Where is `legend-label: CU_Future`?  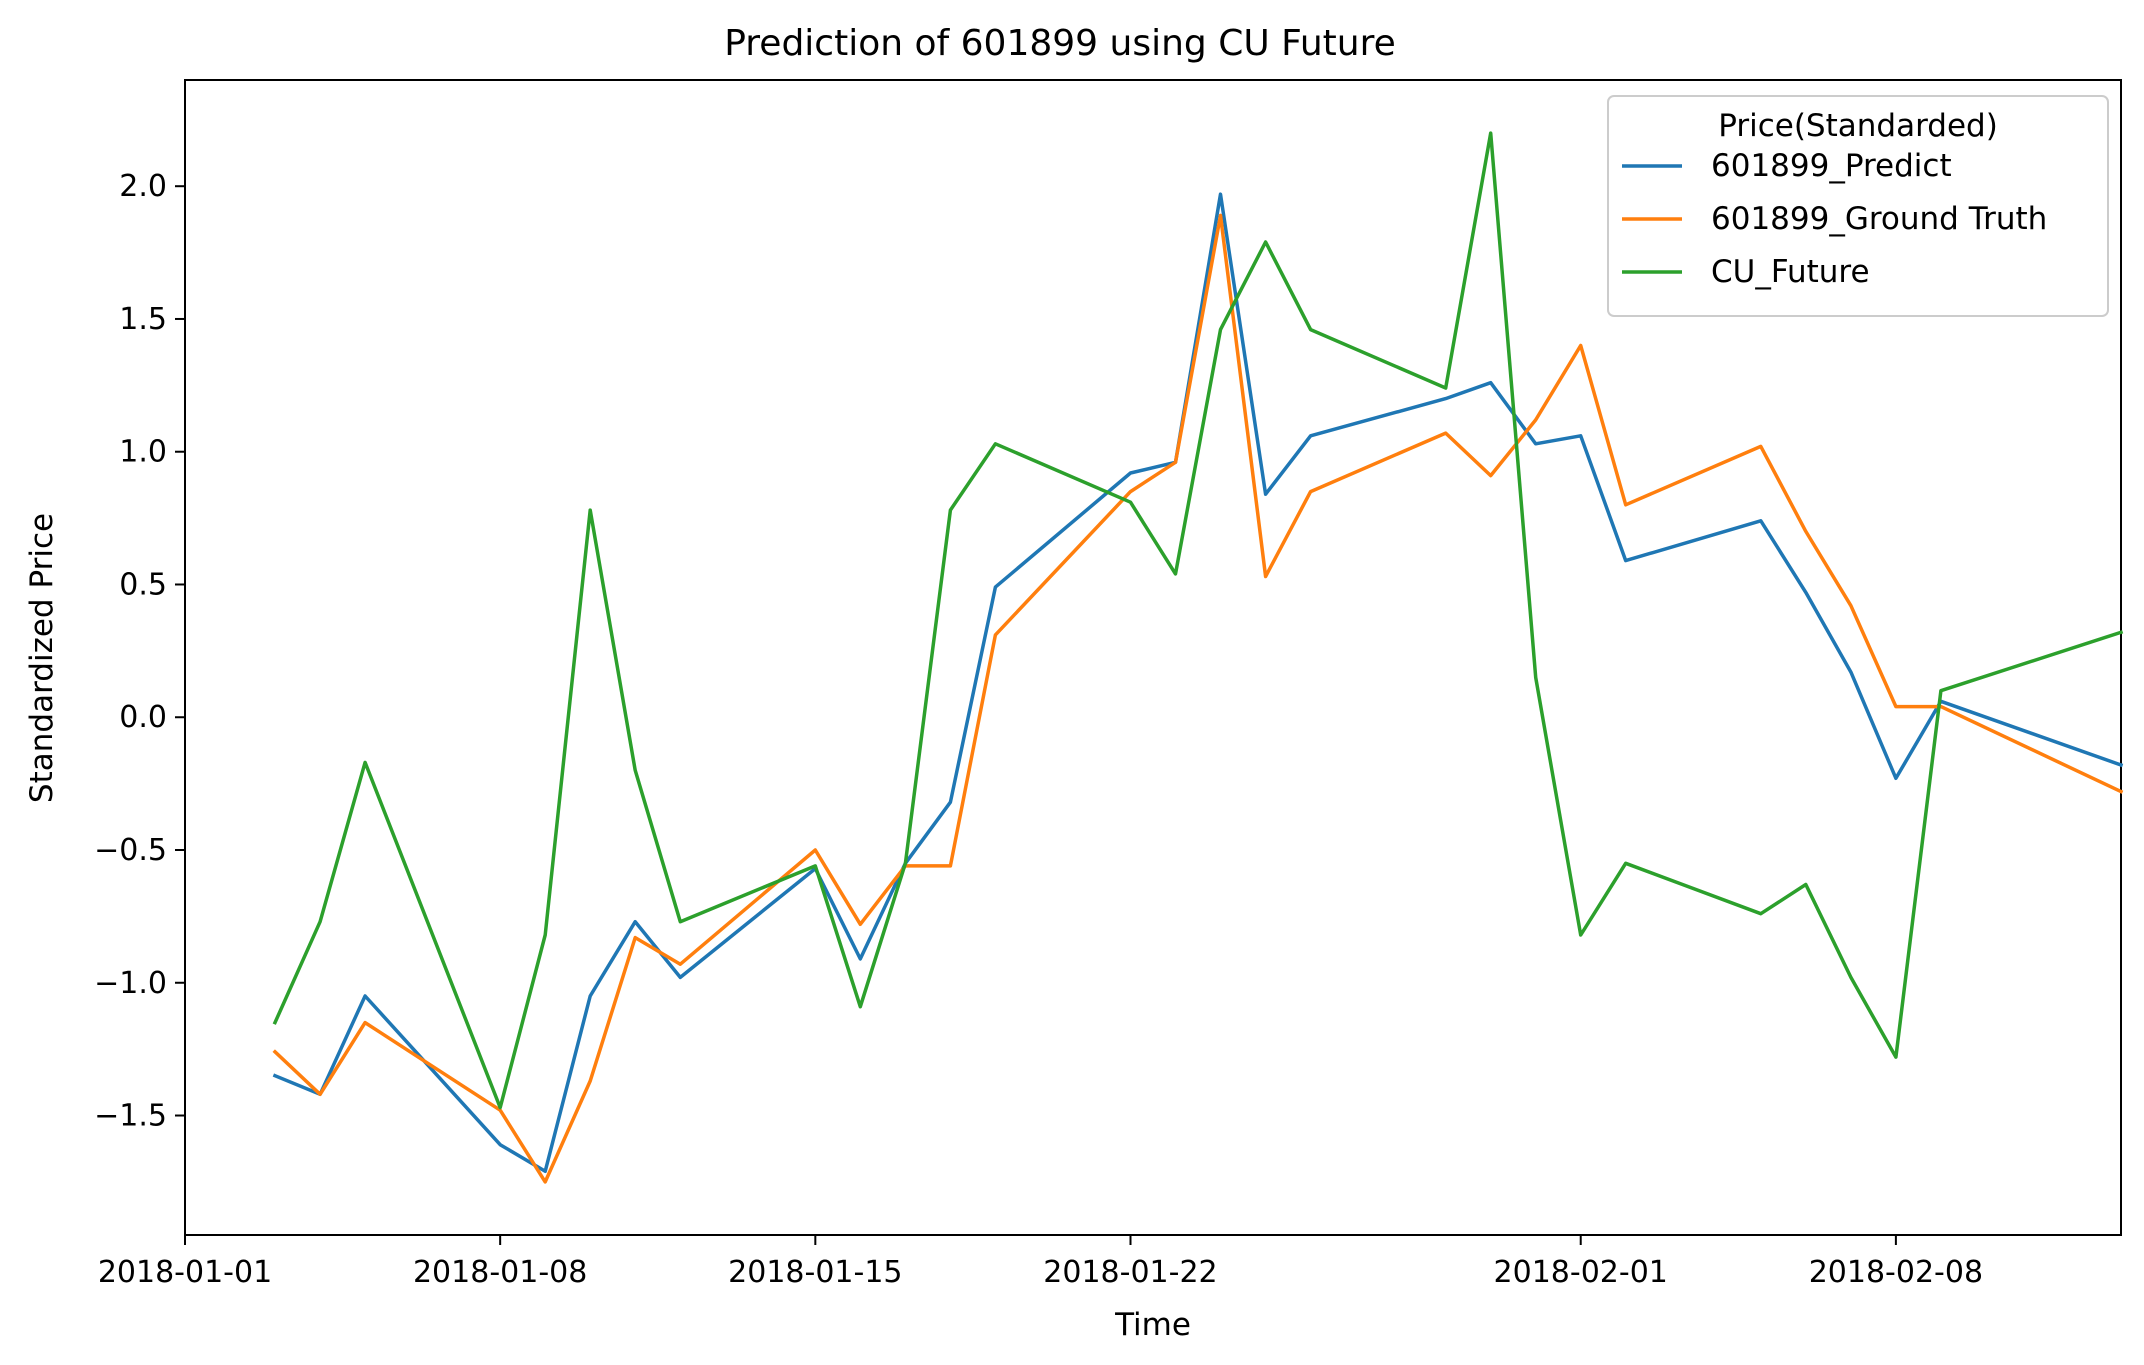 legend-label: CU_Future is located at coordinates (1790, 272).